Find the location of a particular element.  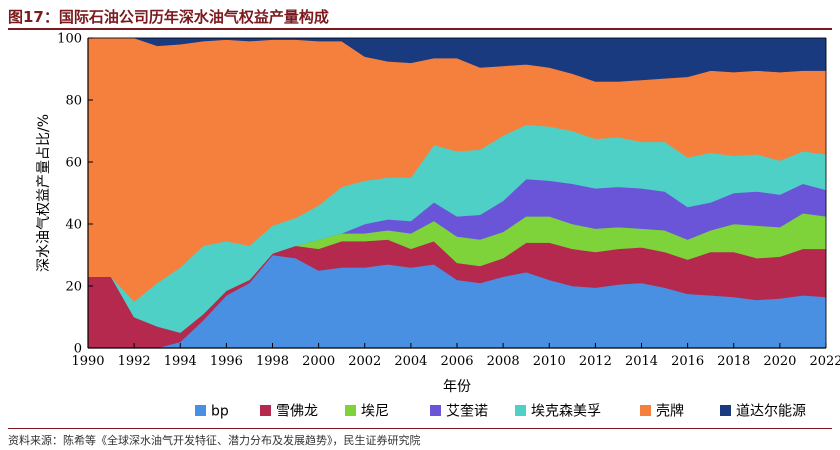

x-tick-label: 2016 is located at coordinates (687, 361).